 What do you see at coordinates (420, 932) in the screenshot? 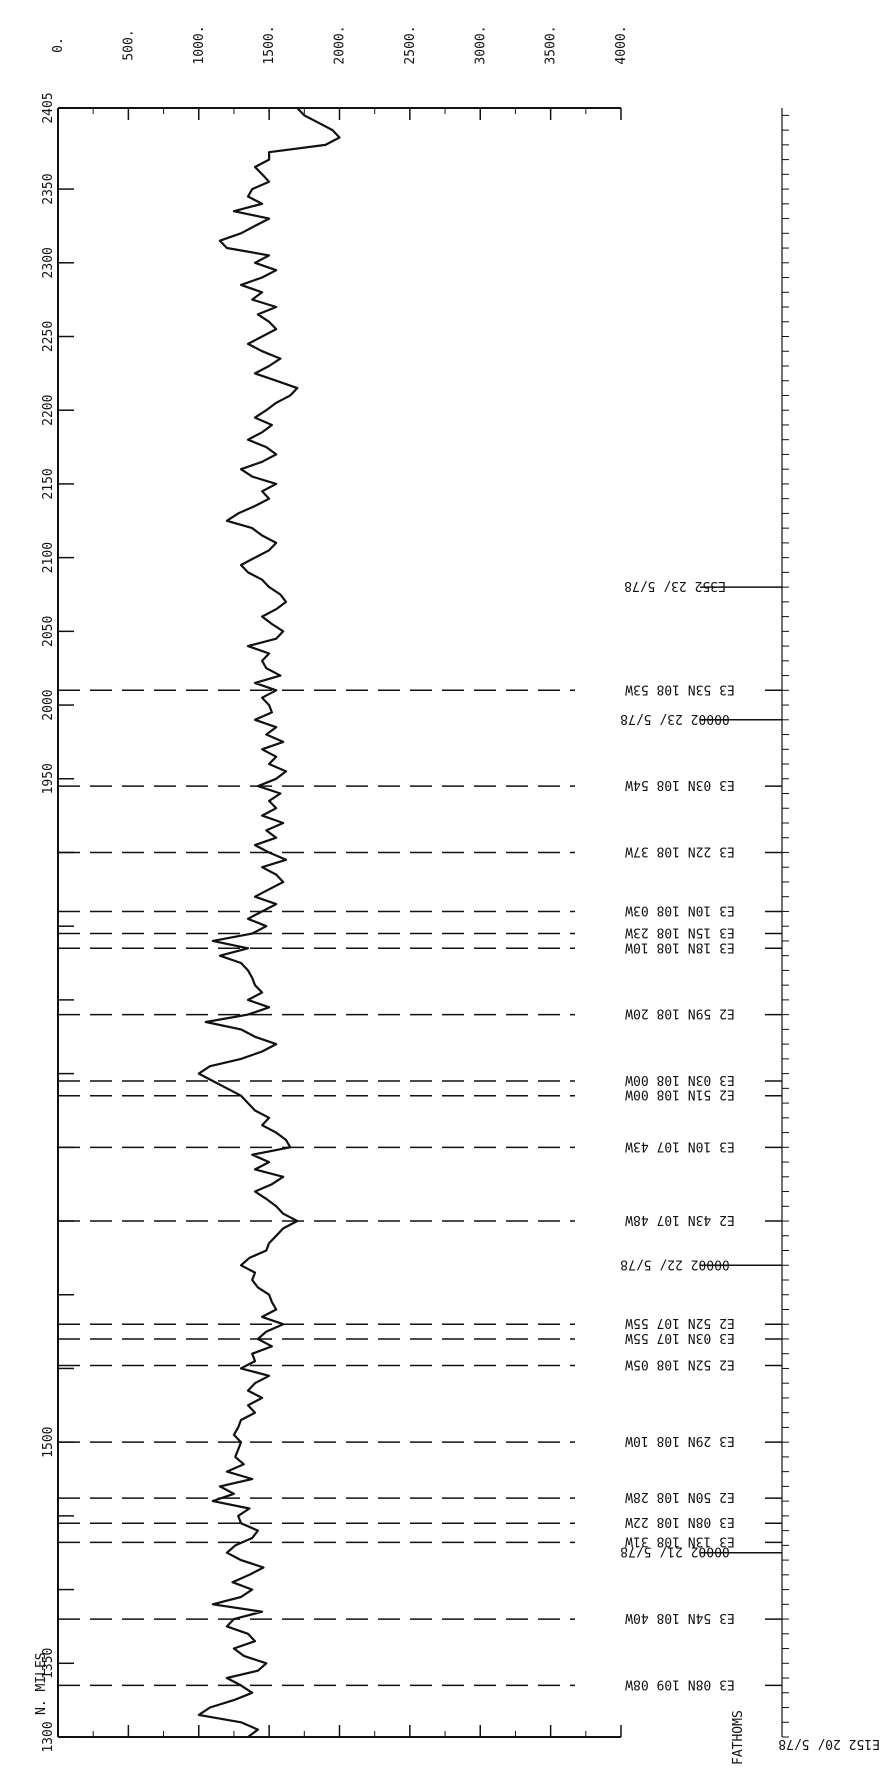
I see `station-line: E3 15N 108 23W` at bounding box center [420, 932].